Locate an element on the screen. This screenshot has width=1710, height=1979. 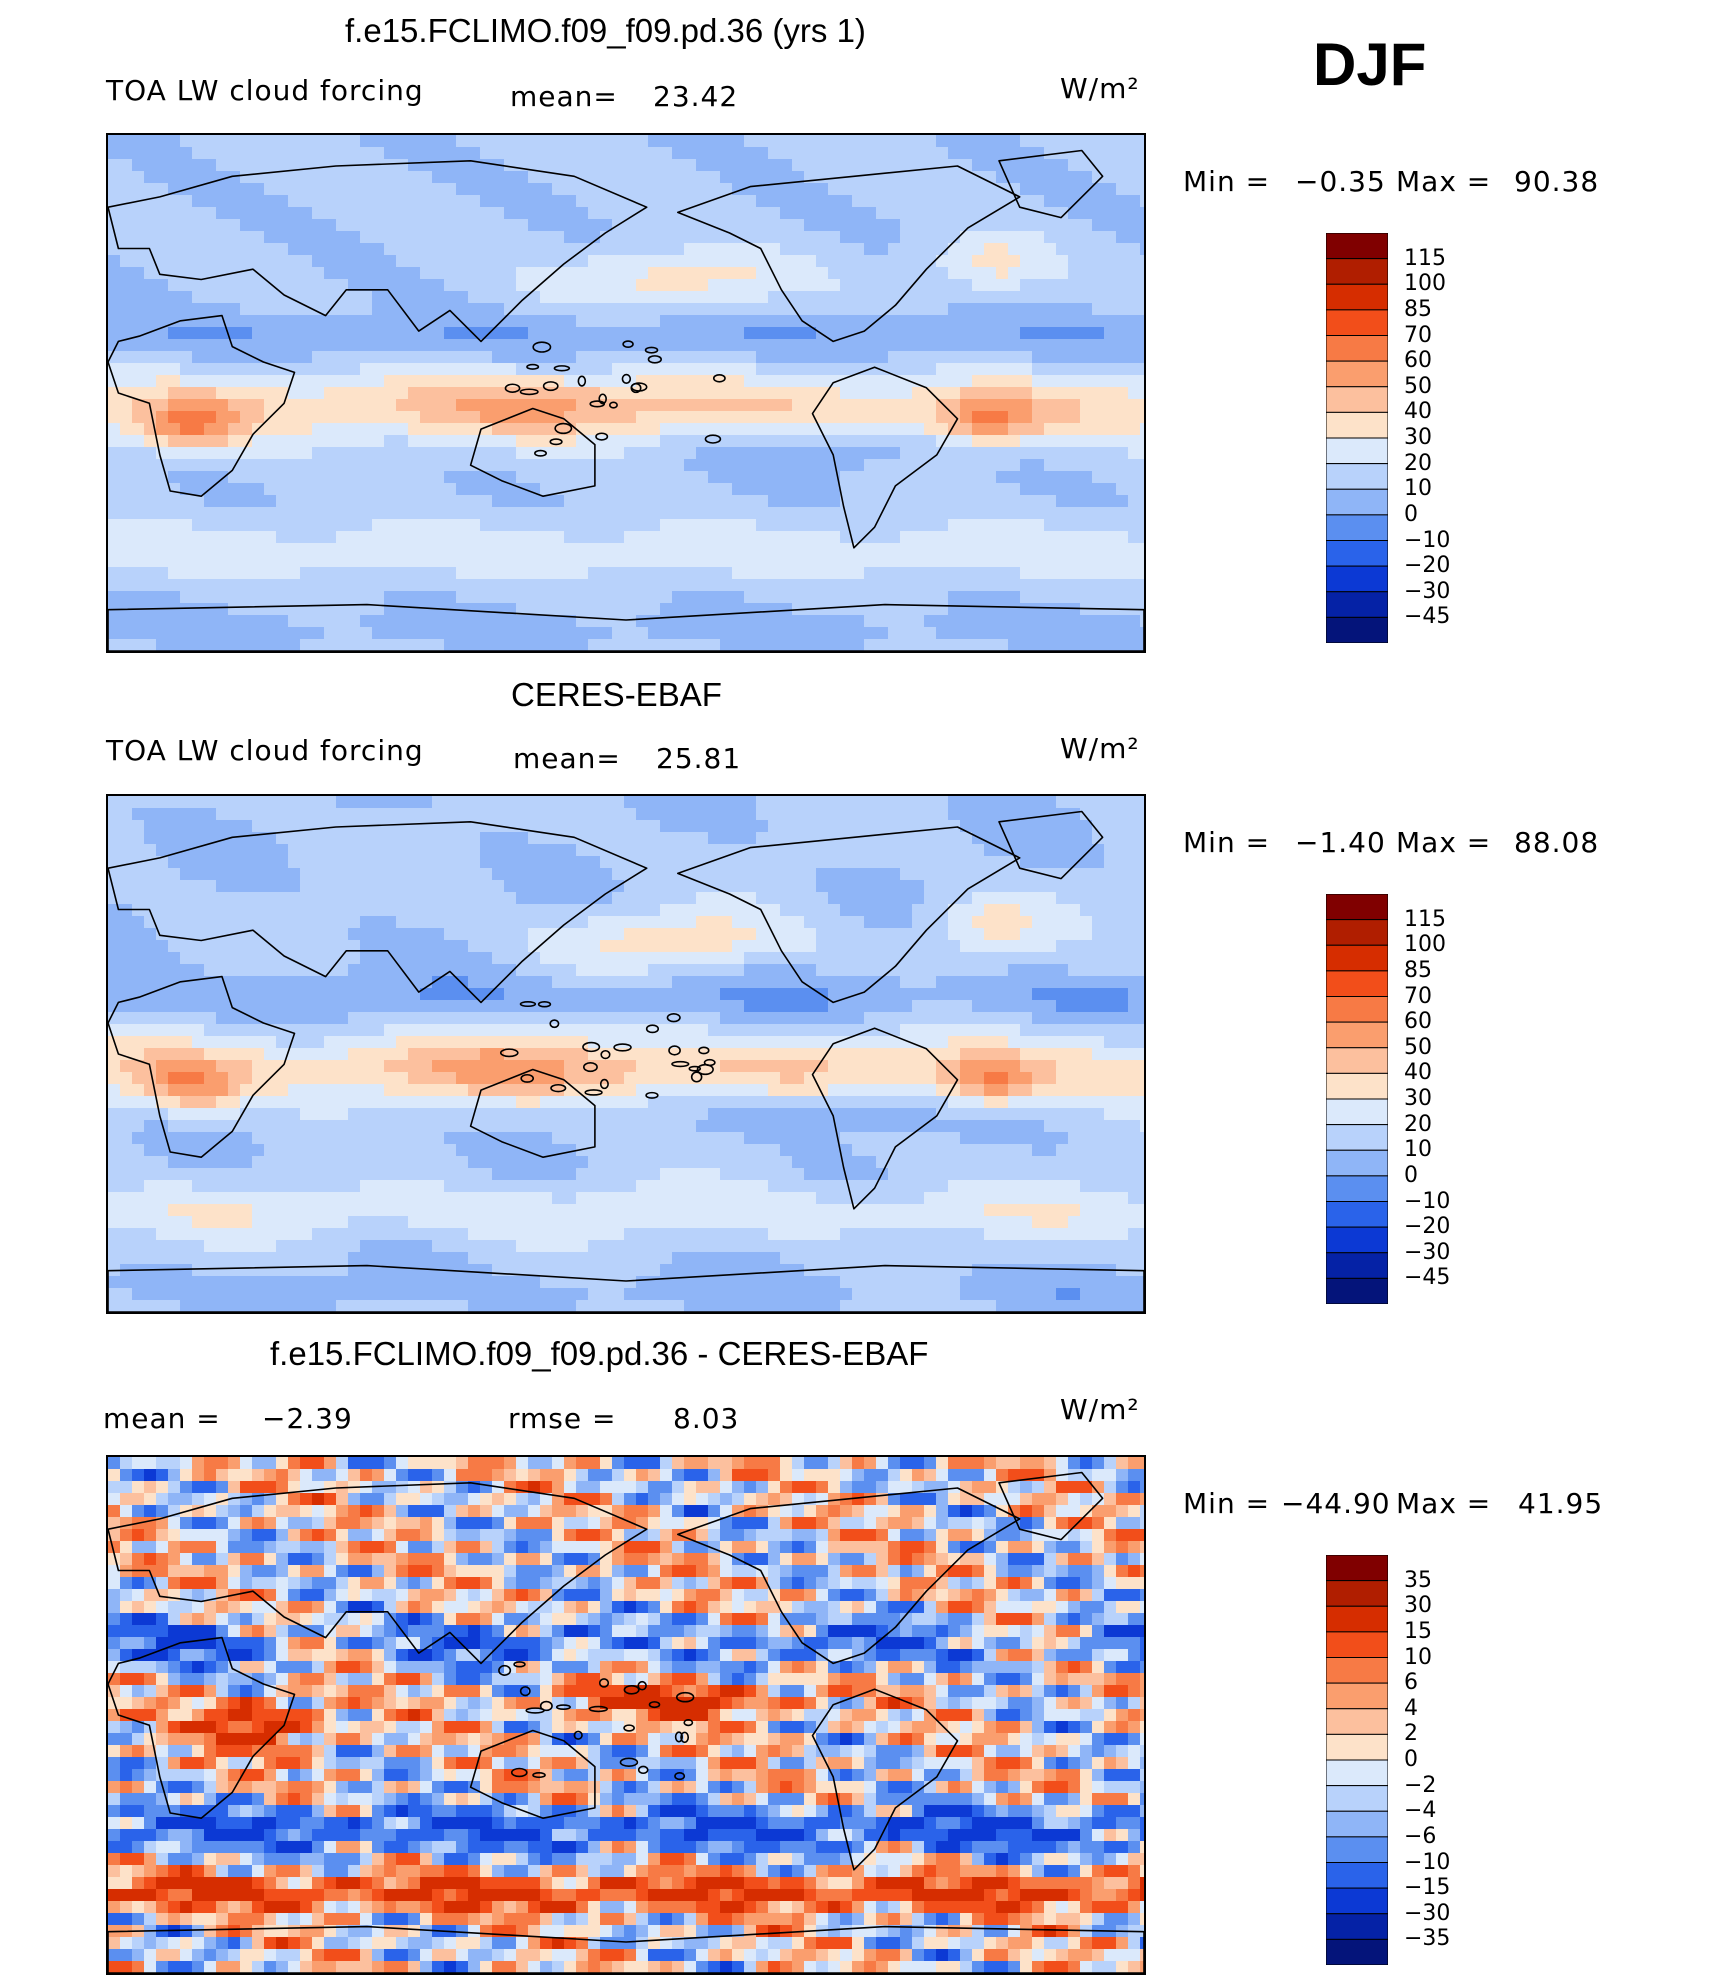
panel-1-title: f.e15.FCLIMO.f09_f09.pd.36 (yrs 1) is located at coordinates (605, 30).